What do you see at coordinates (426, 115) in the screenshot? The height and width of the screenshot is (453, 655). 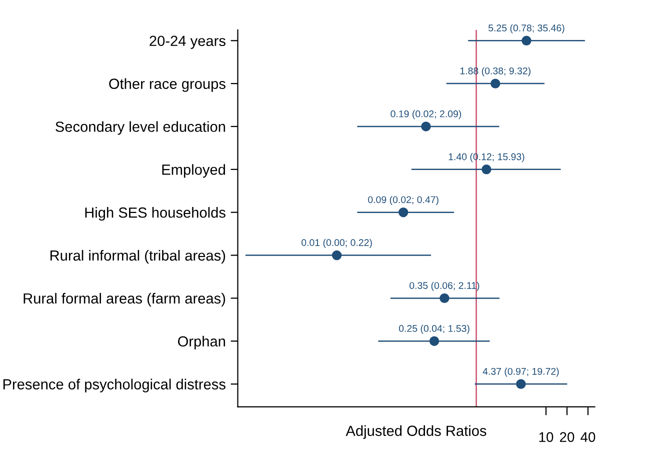 I see `data-label: 0.19 (0.02; 2.09)` at bounding box center [426, 115].